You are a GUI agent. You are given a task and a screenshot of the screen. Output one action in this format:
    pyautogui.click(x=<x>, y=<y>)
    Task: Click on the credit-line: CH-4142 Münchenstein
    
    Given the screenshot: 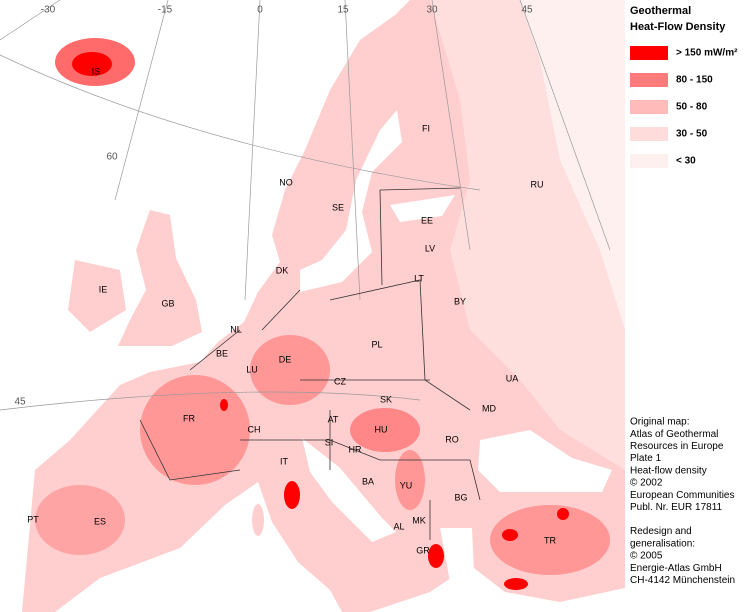 What is the action you would take?
    pyautogui.click(x=682, y=580)
    